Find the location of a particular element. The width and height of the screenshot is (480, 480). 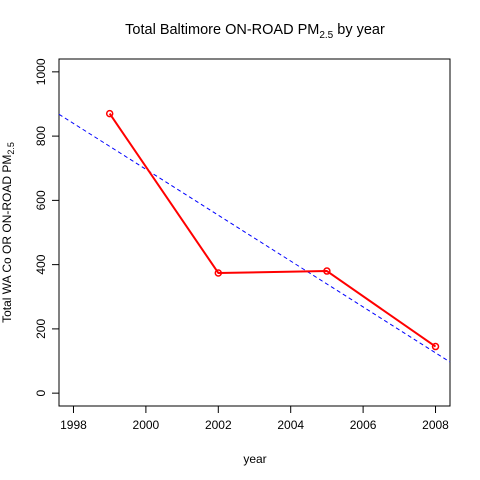

chart-title-main: Total Baltimore ON-ROAD PM is located at coordinates (222, 30).